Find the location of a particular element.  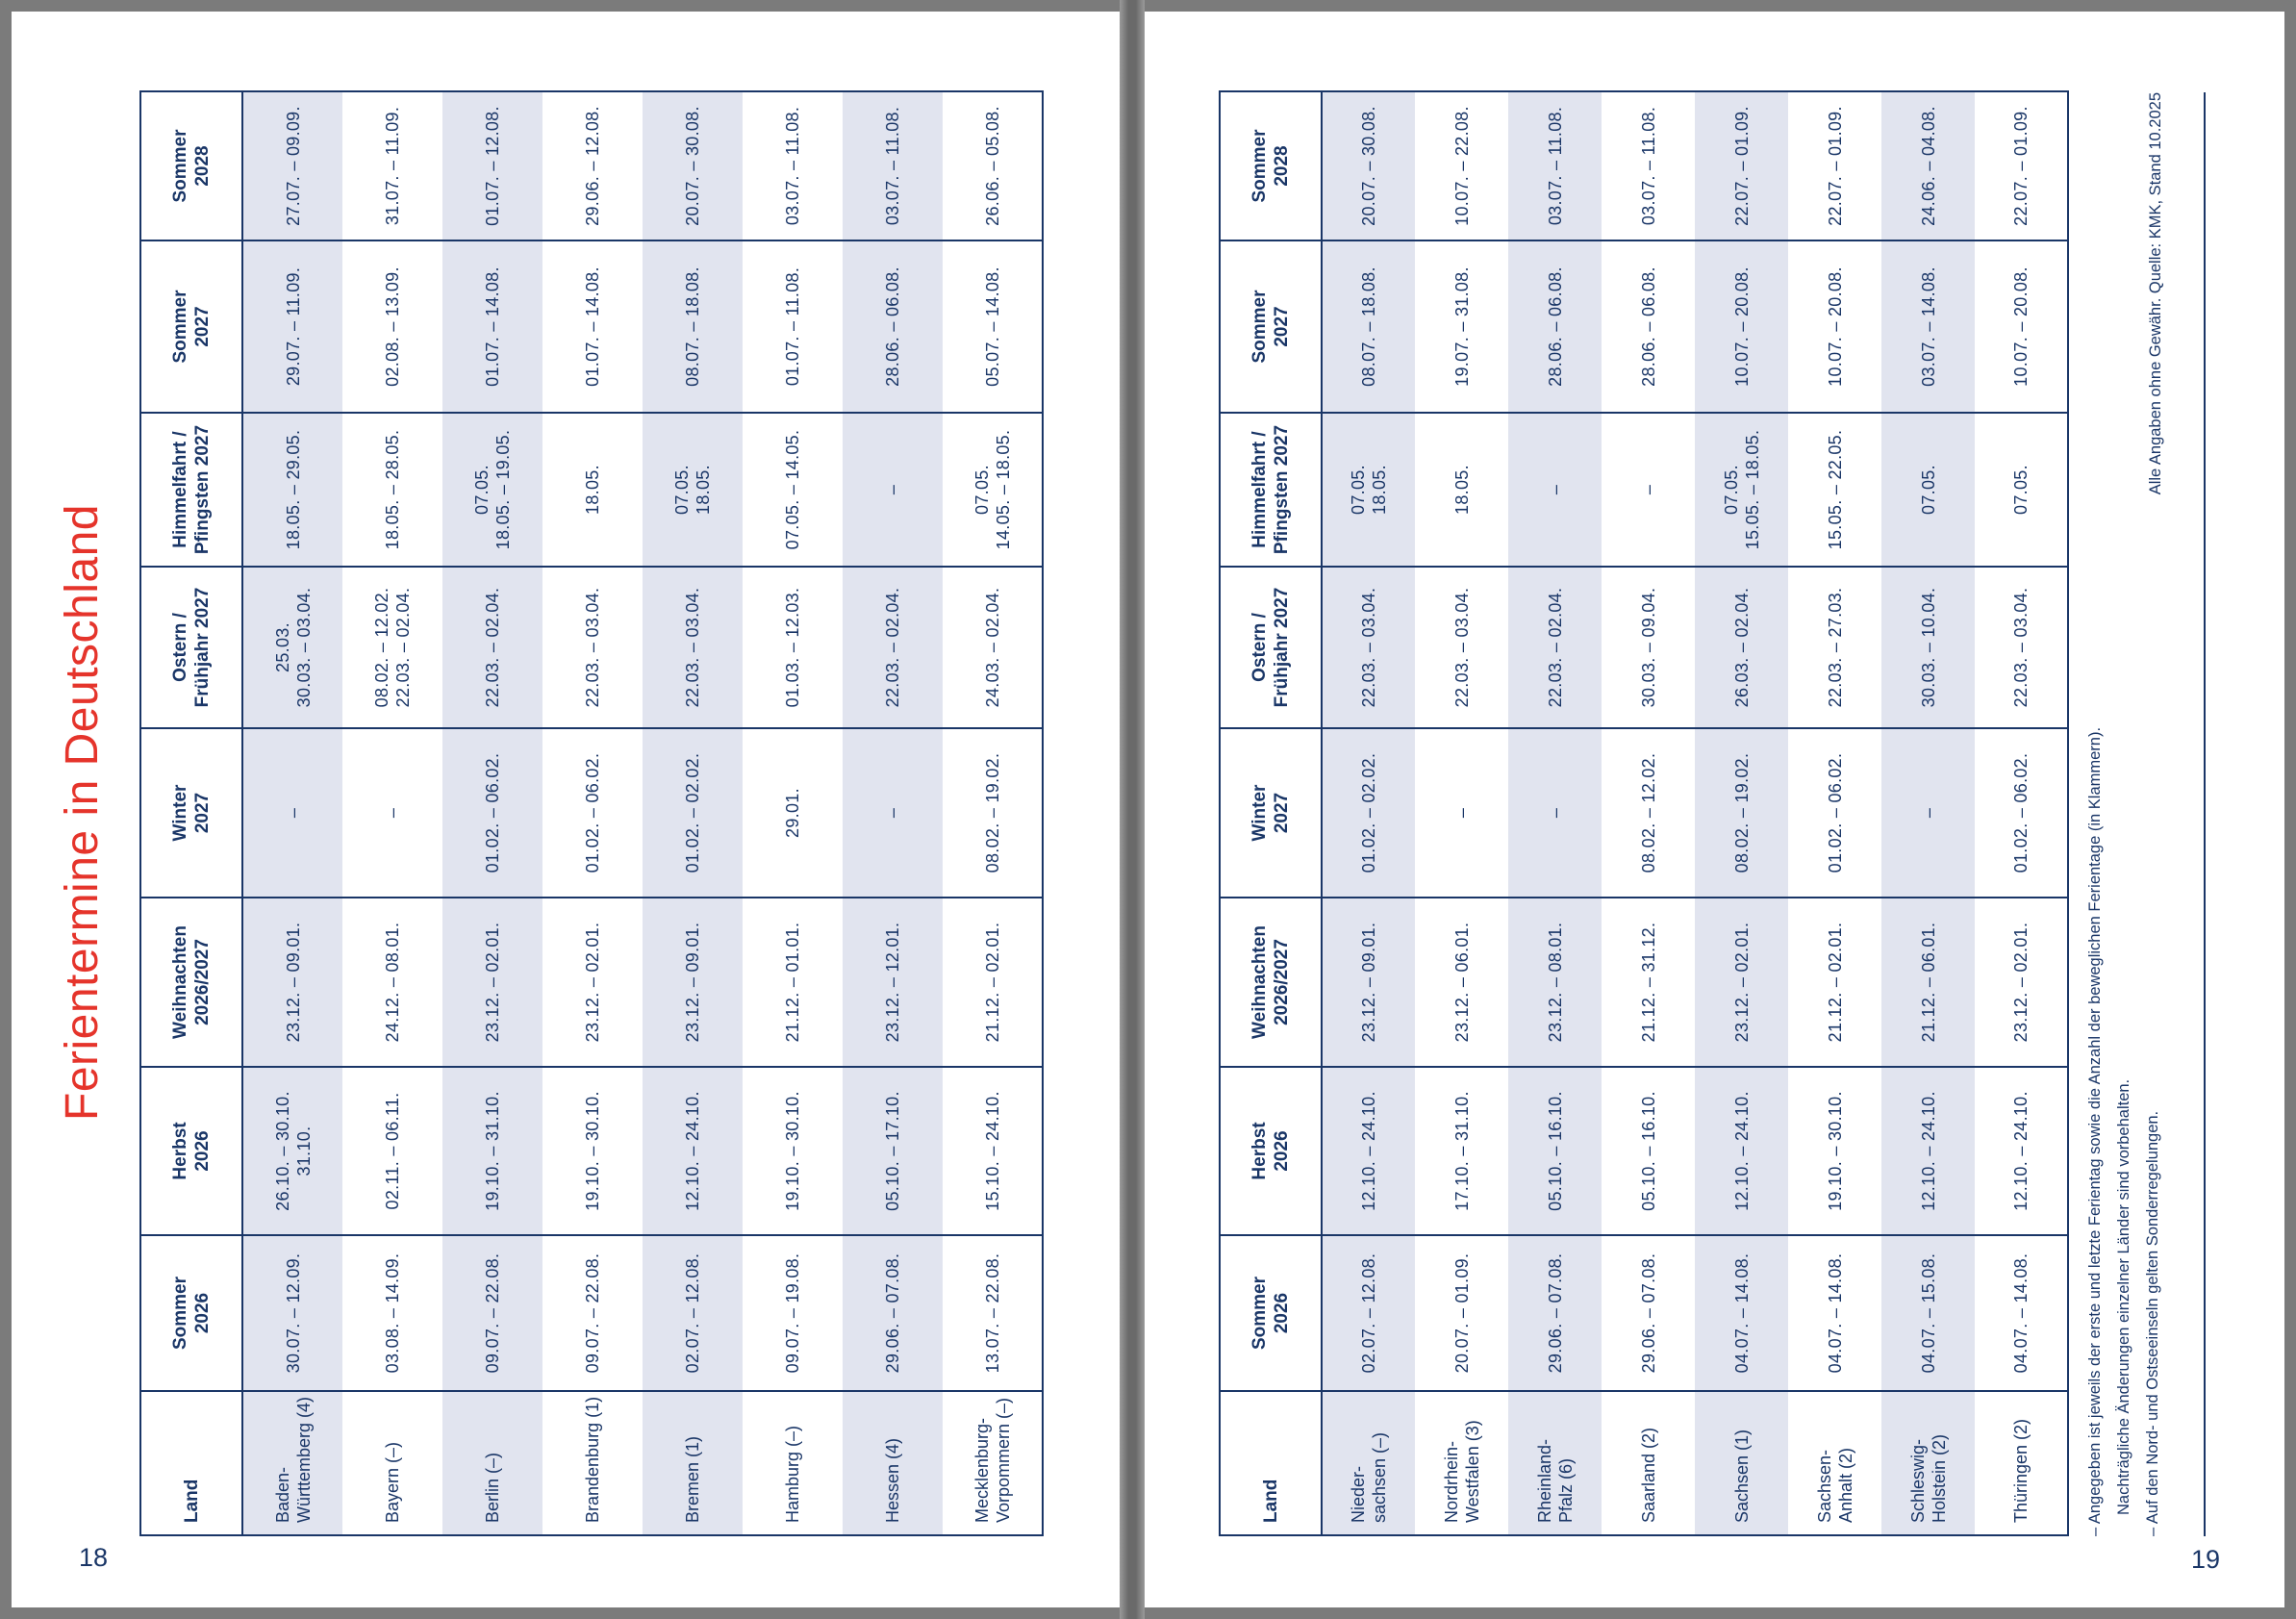

holiday-date-cell: 01.03. – 12.03. is located at coordinates (793, 647).